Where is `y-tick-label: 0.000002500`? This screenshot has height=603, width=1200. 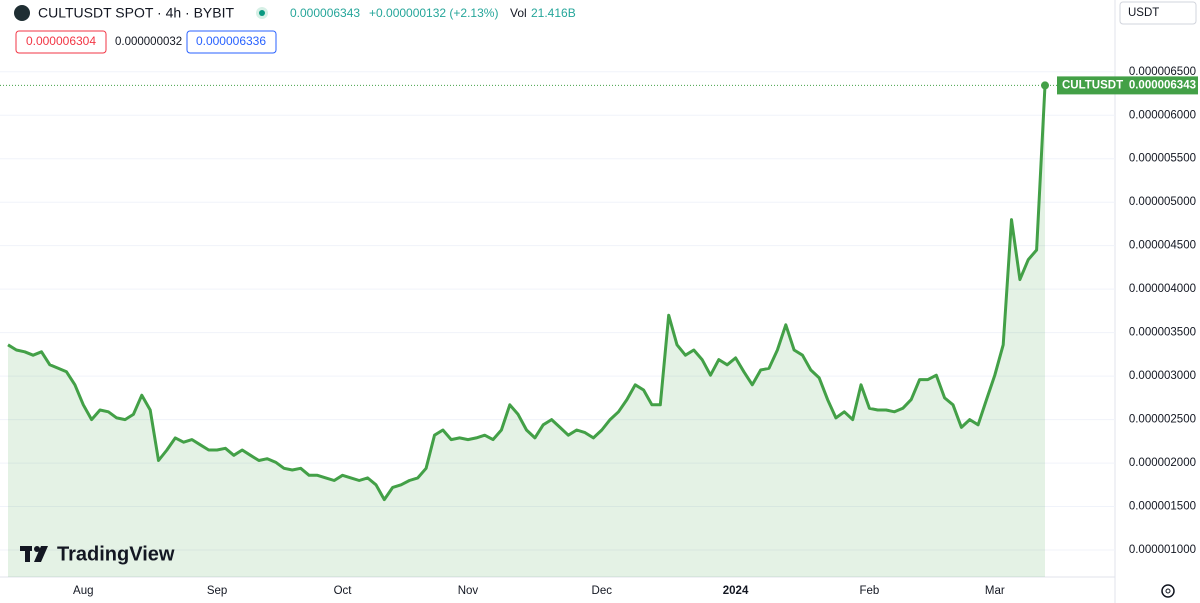 y-tick-label: 0.000002500 is located at coordinates (1162, 420).